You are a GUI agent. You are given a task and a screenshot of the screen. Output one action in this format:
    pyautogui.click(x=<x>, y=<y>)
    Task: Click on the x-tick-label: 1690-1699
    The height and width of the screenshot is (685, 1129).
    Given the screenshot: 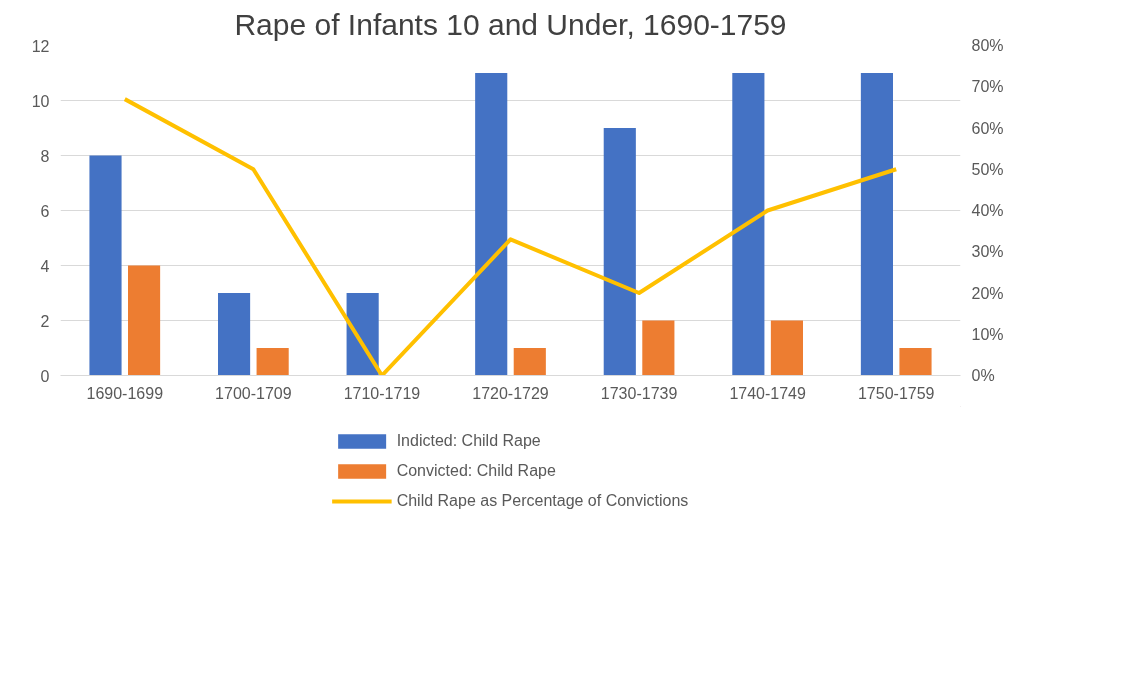 What is the action you would take?
    pyautogui.click(x=125, y=393)
    